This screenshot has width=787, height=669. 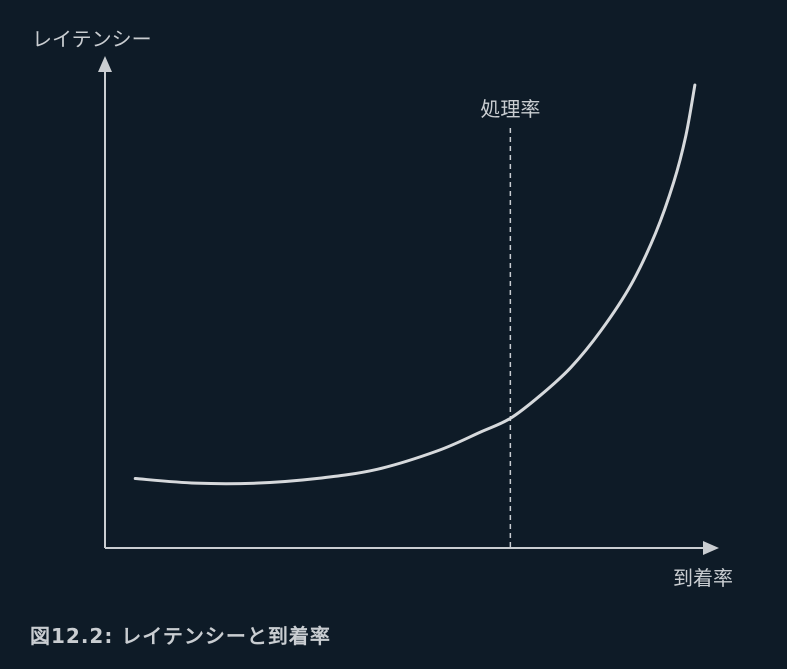 What do you see at coordinates (105, 64) in the screenshot?
I see `y-axis-arrow` at bounding box center [105, 64].